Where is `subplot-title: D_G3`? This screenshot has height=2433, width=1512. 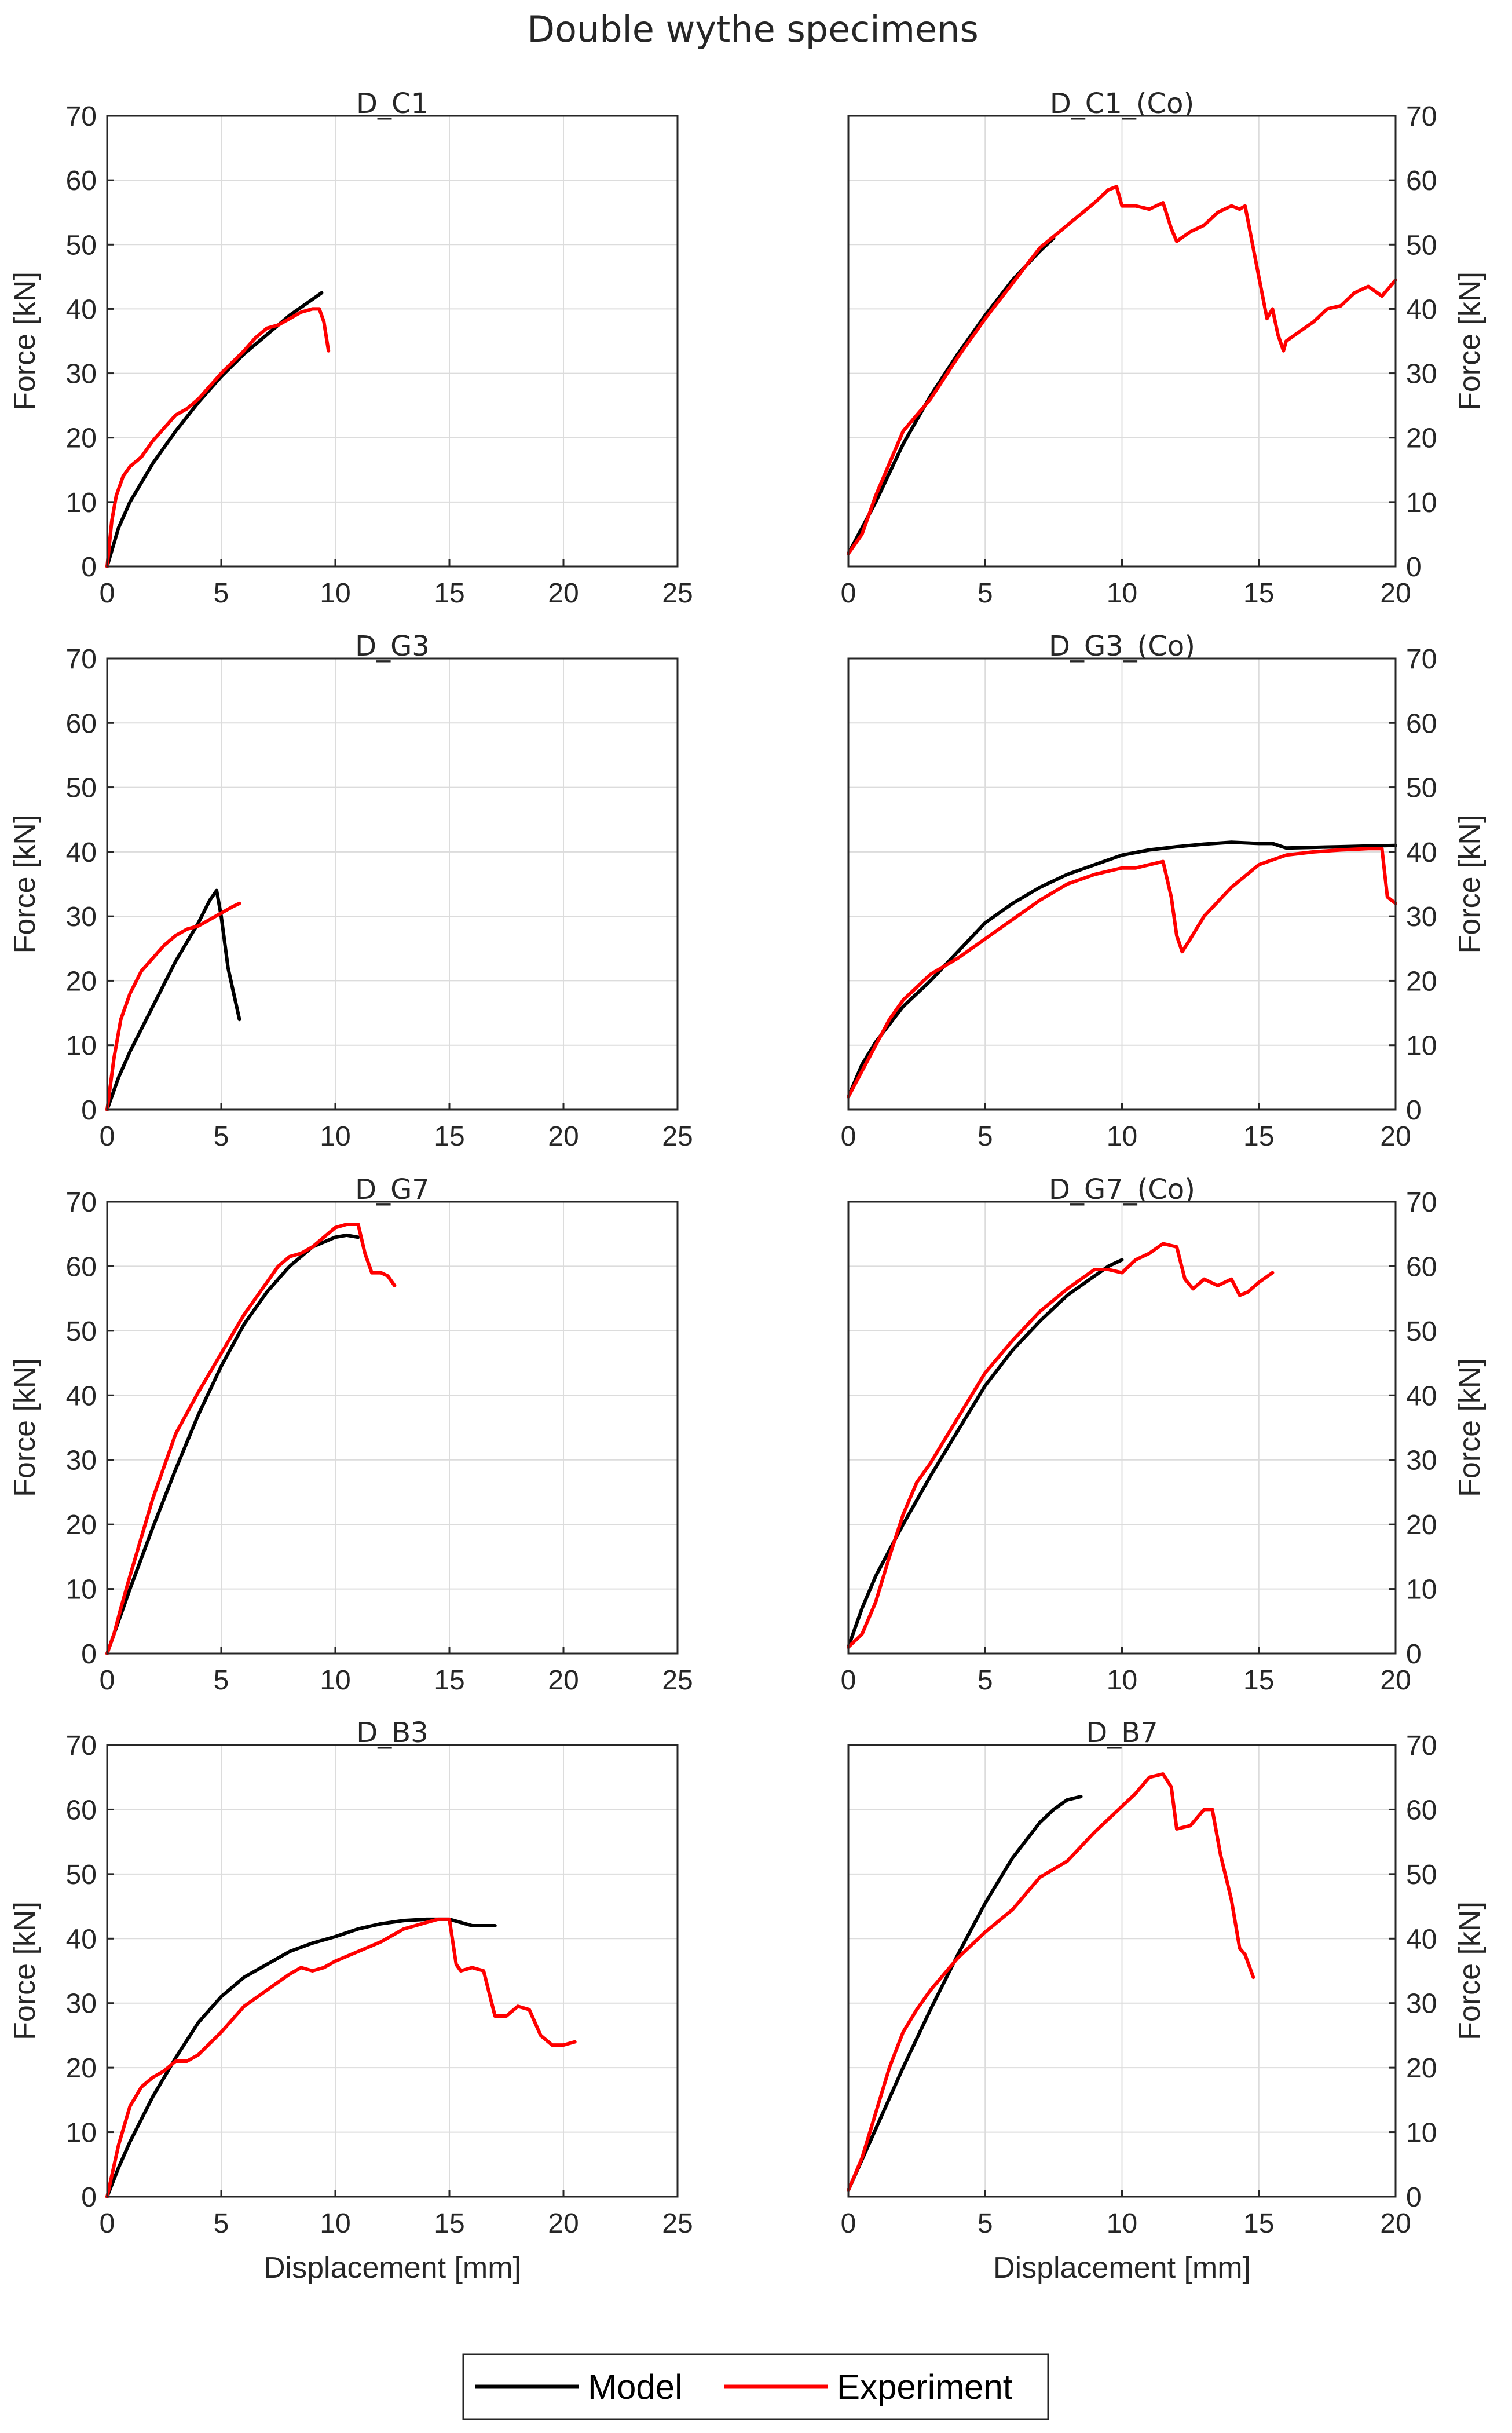
subplot-title: D_G3 is located at coordinates (393, 646).